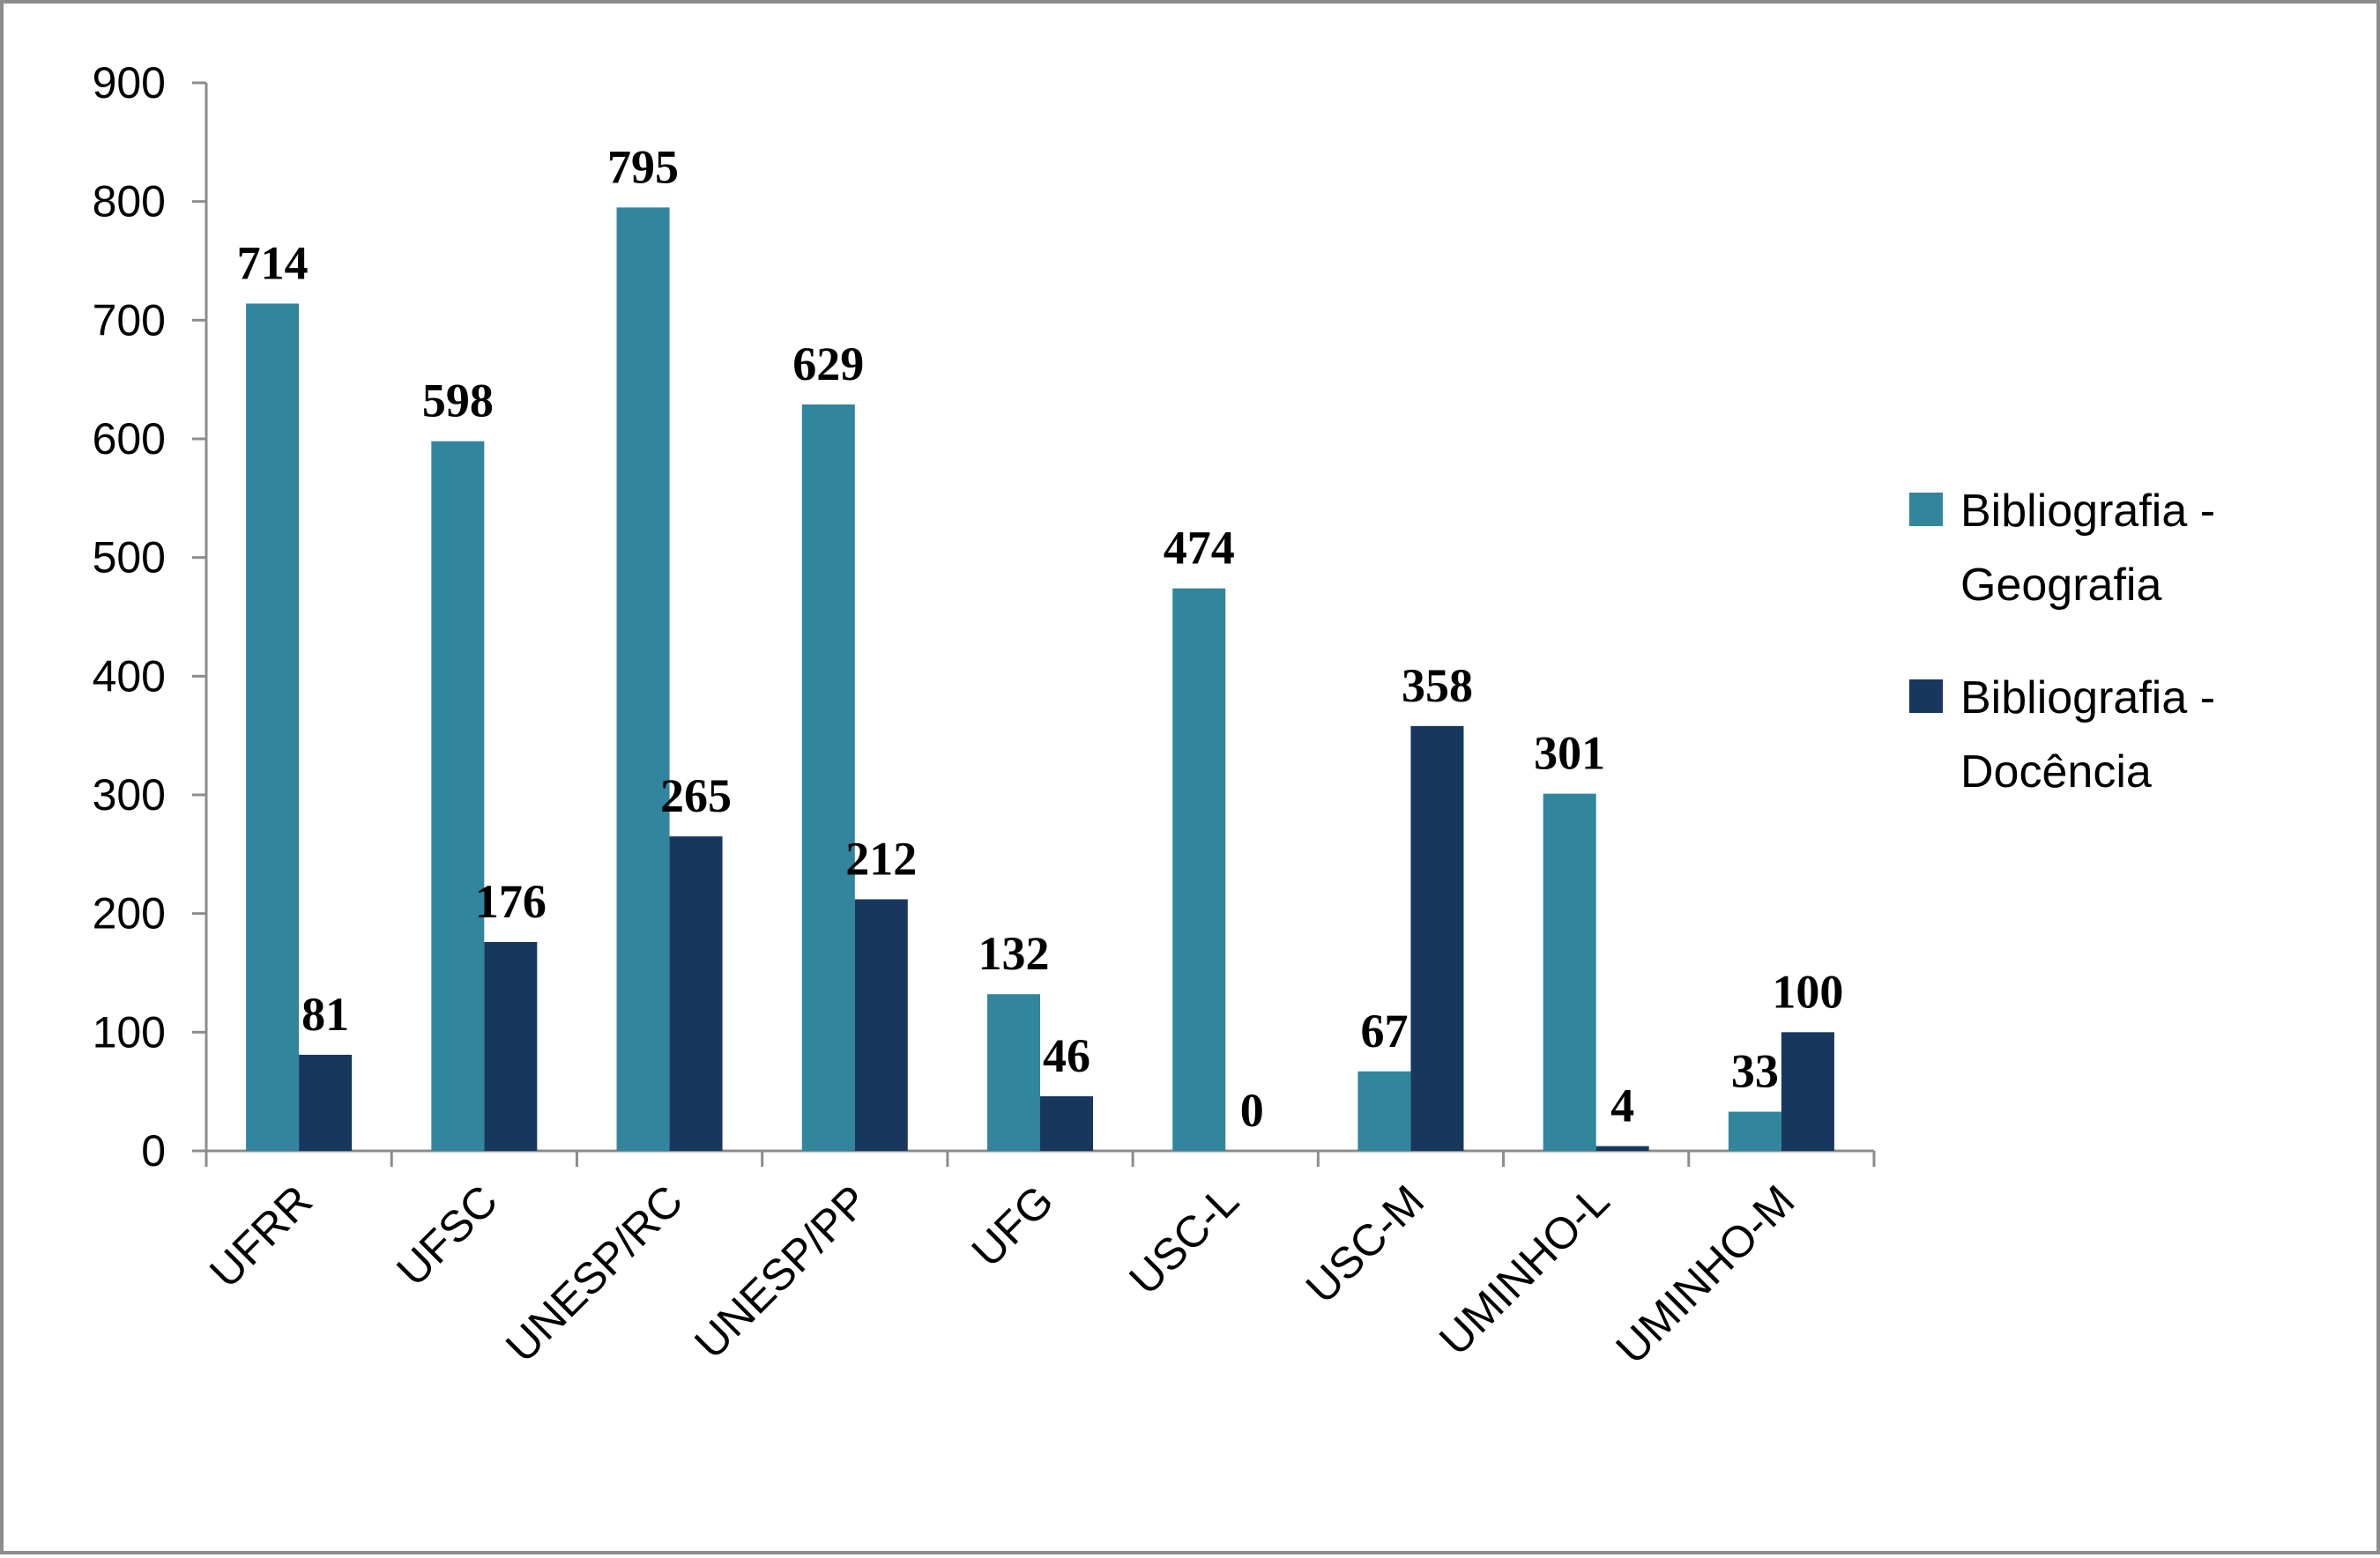  Describe the element at coordinates (1705, 1274) in the screenshot. I see `x-tick-label: UMINHO-M` at that location.